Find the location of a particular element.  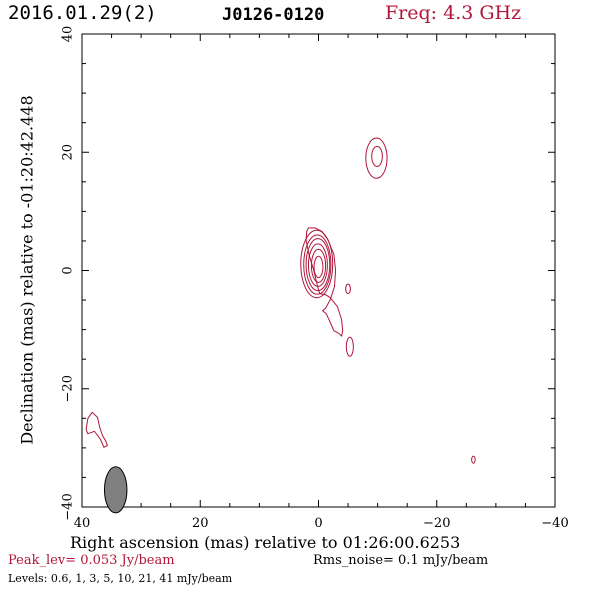

core-outer-contour is located at coordinates (324, 282).